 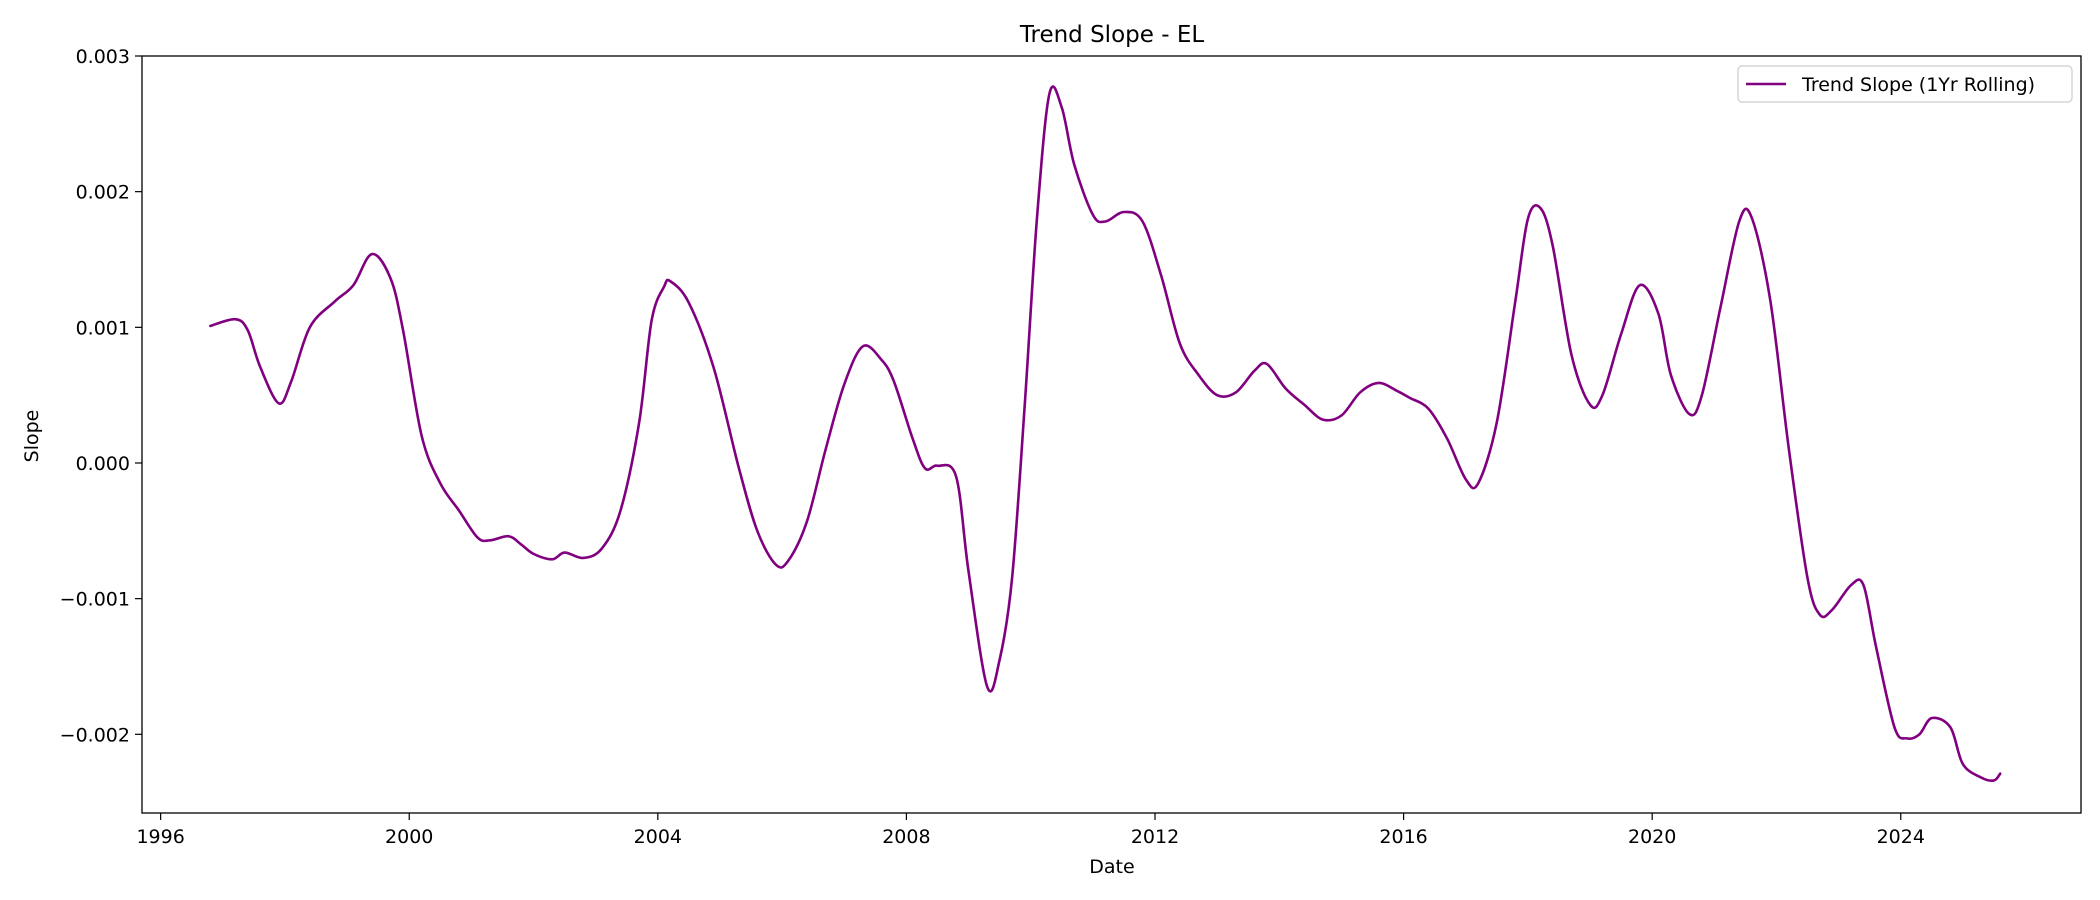 I want to click on x-tick-label: 2012, so click(x=1155, y=837).